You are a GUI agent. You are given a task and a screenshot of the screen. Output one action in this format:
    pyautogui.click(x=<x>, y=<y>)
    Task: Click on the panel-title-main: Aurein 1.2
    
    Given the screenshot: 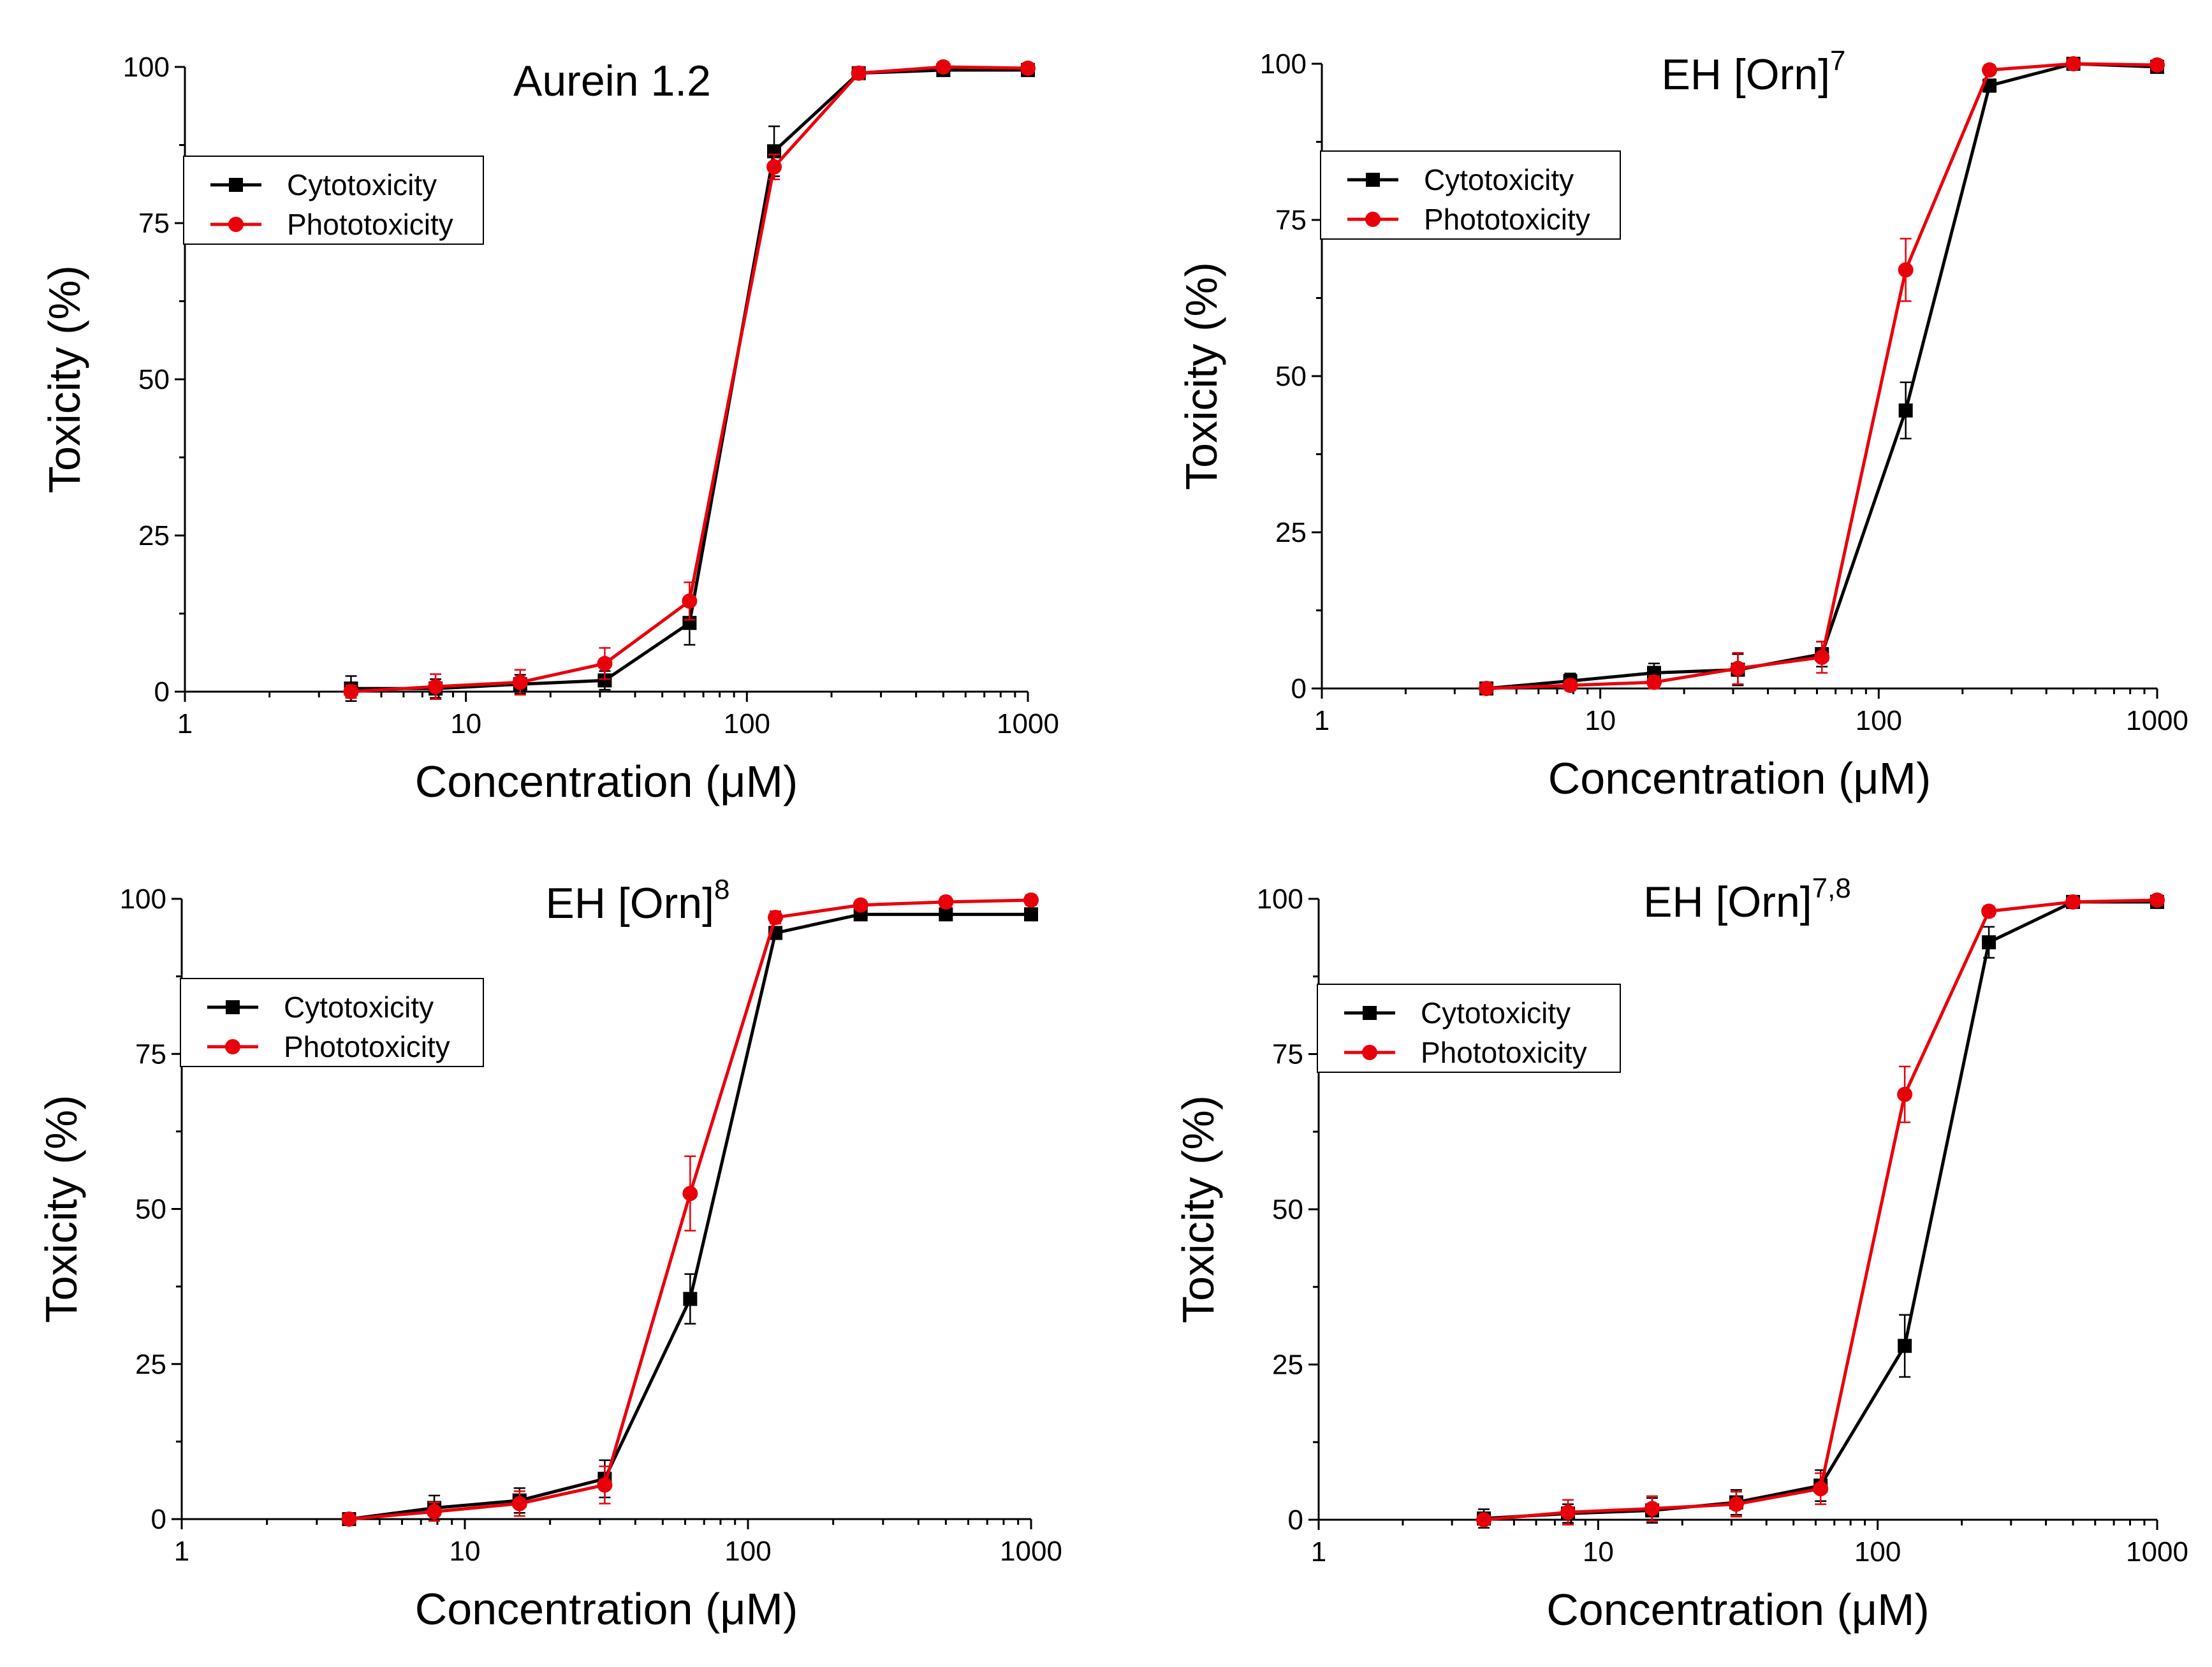 What is the action you would take?
    pyautogui.click(x=612, y=81)
    